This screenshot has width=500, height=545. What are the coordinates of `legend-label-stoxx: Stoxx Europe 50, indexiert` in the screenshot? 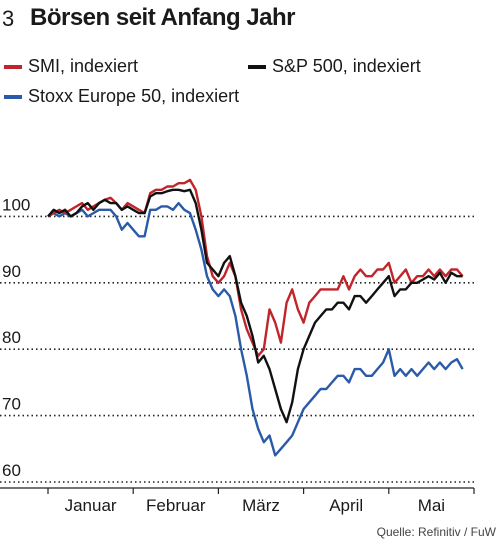 It's located at (134, 96).